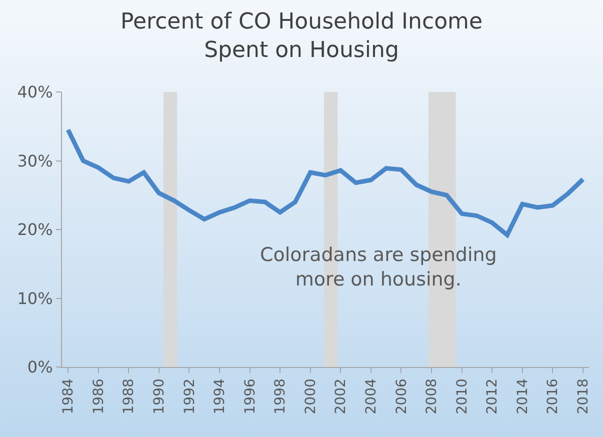 This screenshot has height=437, width=603. What do you see at coordinates (250, 396) in the screenshot?
I see `x-tick-label: 1996` at bounding box center [250, 396].